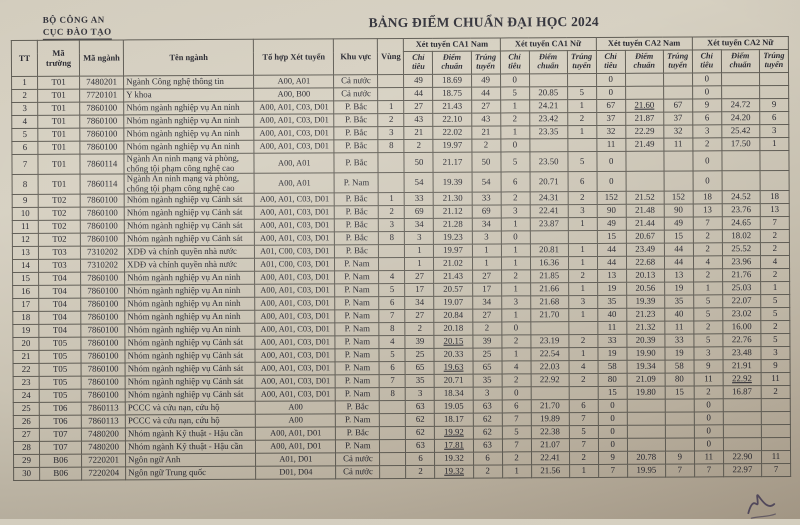  What do you see at coordinates (419, 146) in the screenshot?
I see `cell-ca1-nam-chi-tieu: 2` at bounding box center [419, 146].